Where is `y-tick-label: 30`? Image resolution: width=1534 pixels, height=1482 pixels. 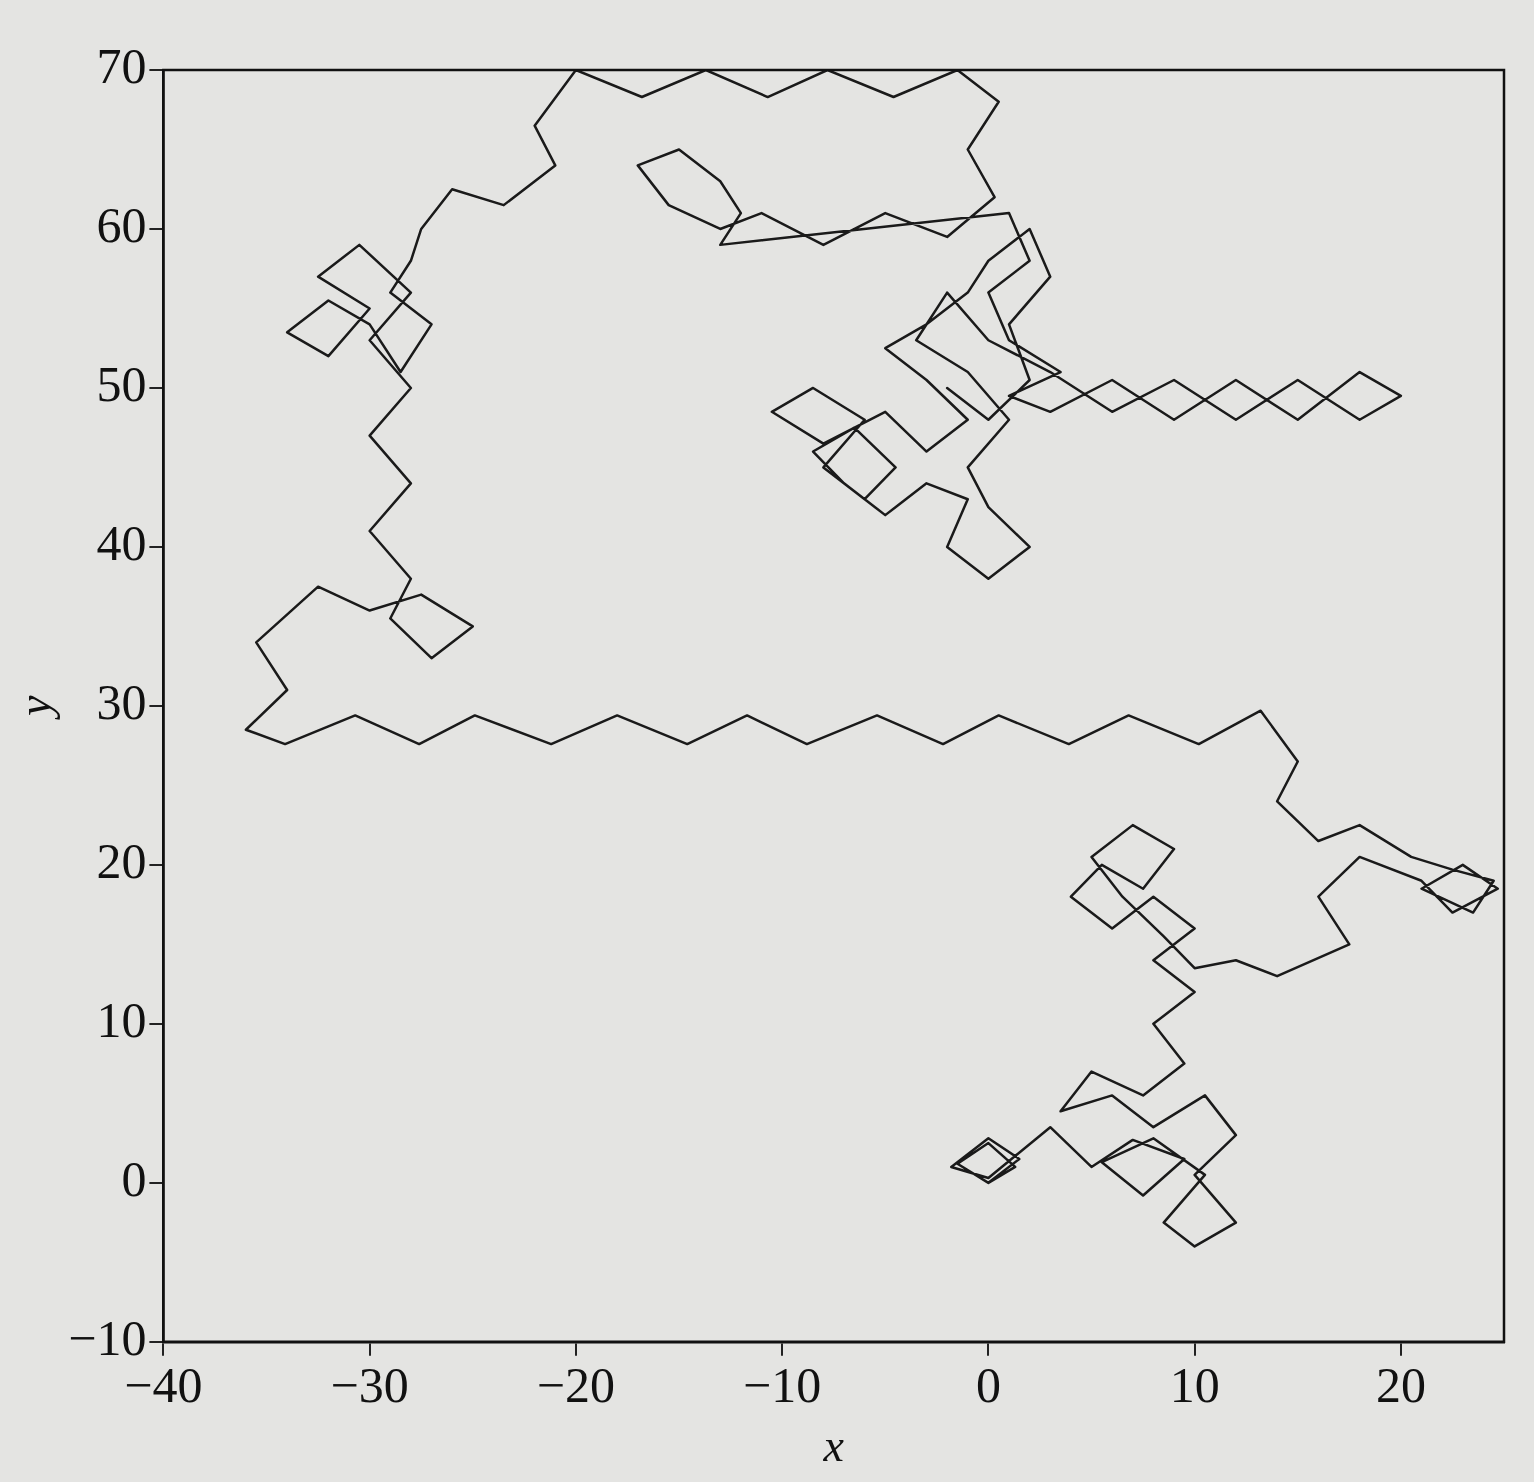
y-tick-label: 30 is located at coordinates (121, 702).